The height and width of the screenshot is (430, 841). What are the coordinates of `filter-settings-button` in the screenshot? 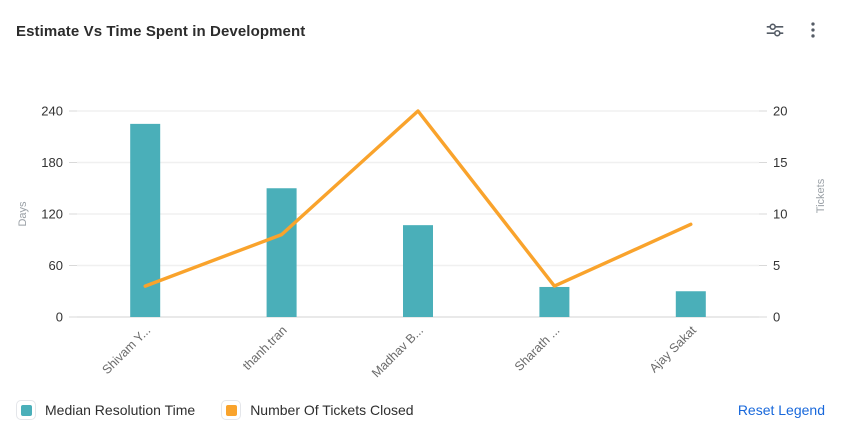 It's located at (775, 31).